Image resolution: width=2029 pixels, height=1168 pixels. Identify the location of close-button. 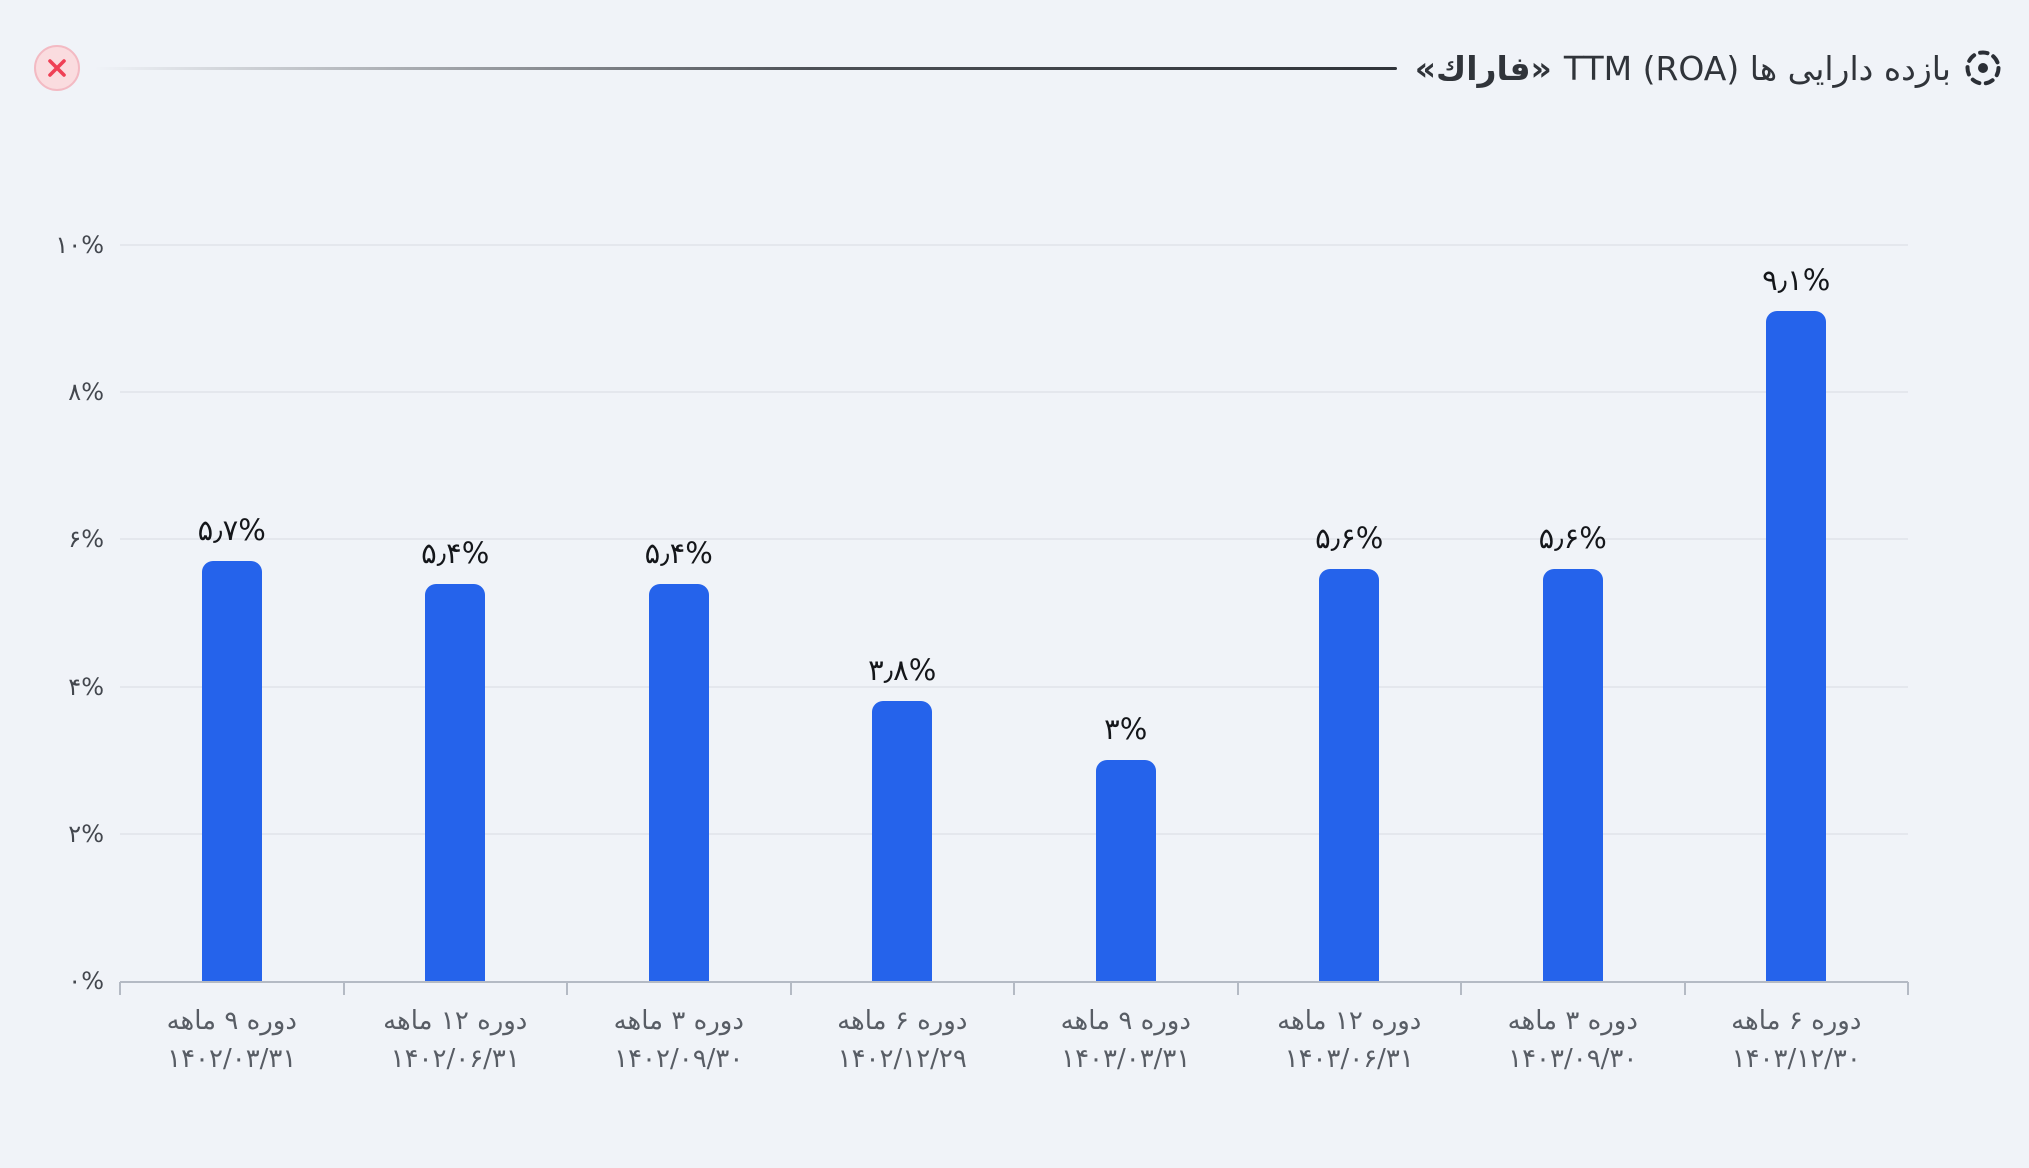
(57, 68).